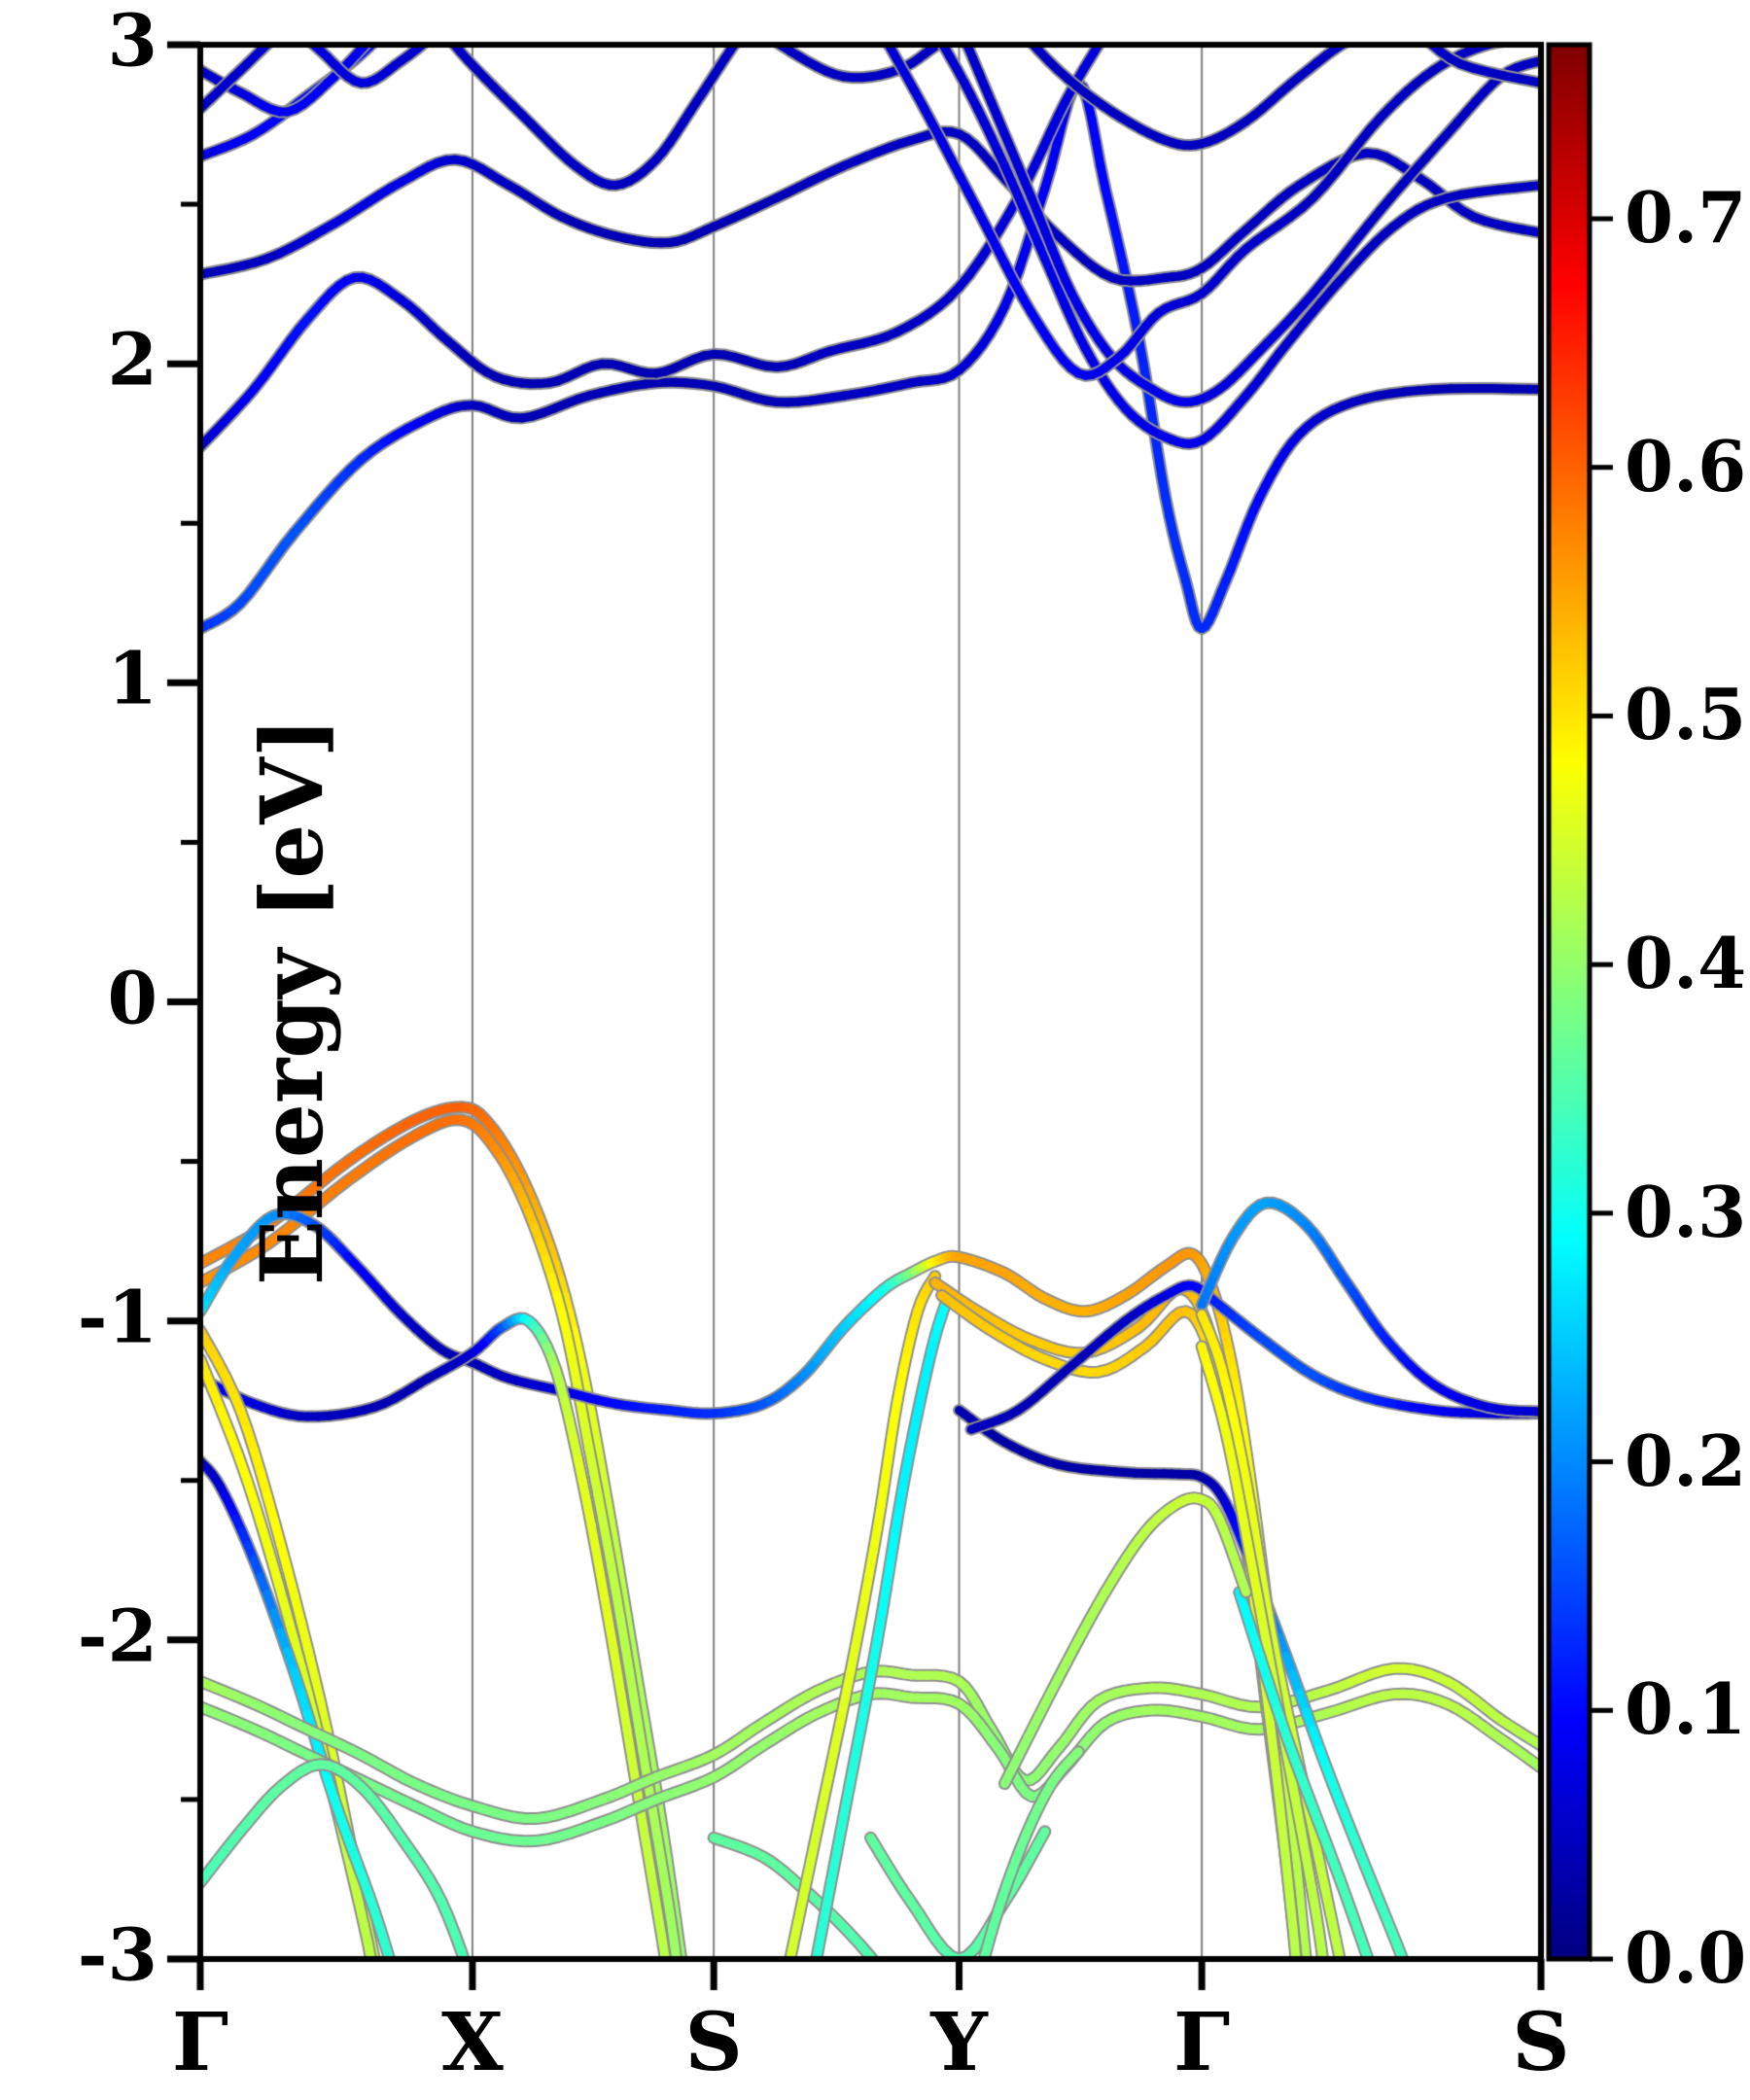 Image resolution: width=1750 pixels, height=2100 pixels. What do you see at coordinates (117, 1636) in the screenshot?
I see `y-tick-label: -2` at bounding box center [117, 1636].